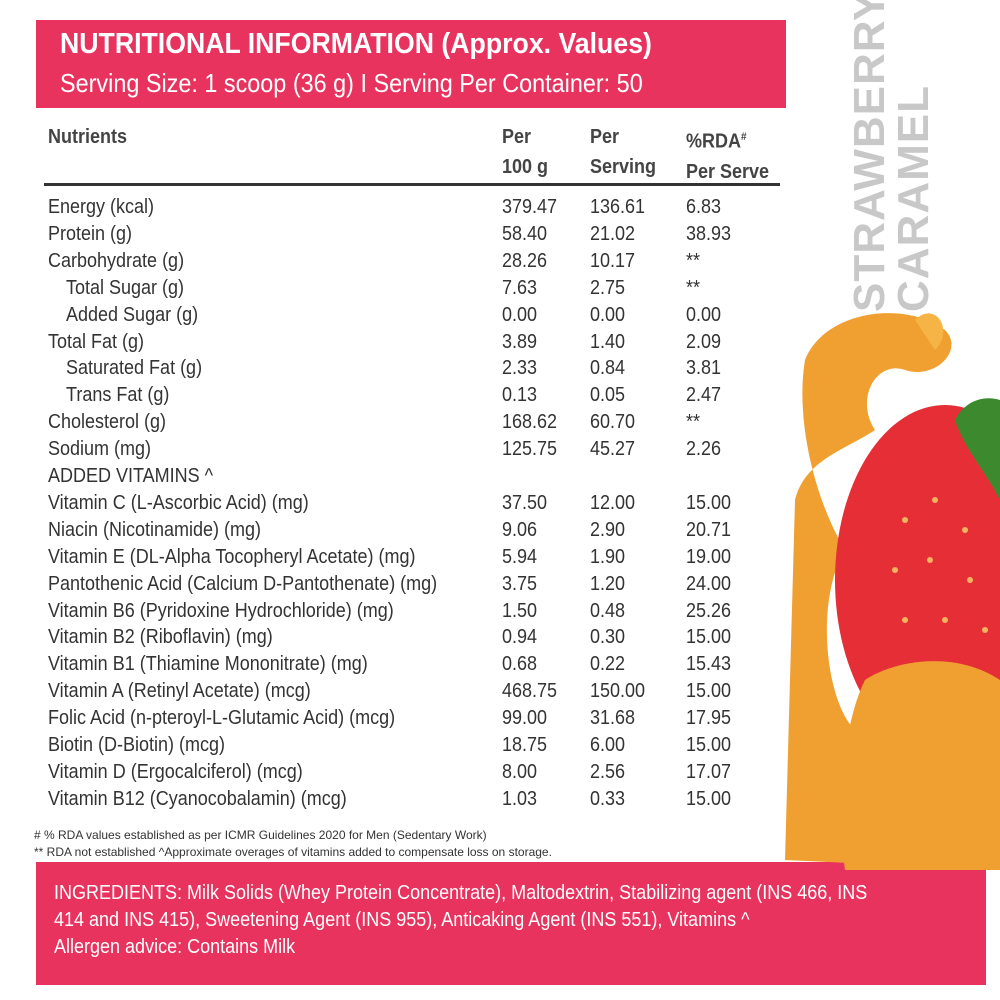 The image size is (1000, 1000). Describe the element at coordinates (400, 315) in the screenshot. I see `nutrient-row: Added Sugar (g) 0.00 0.00 0.00` at that location.